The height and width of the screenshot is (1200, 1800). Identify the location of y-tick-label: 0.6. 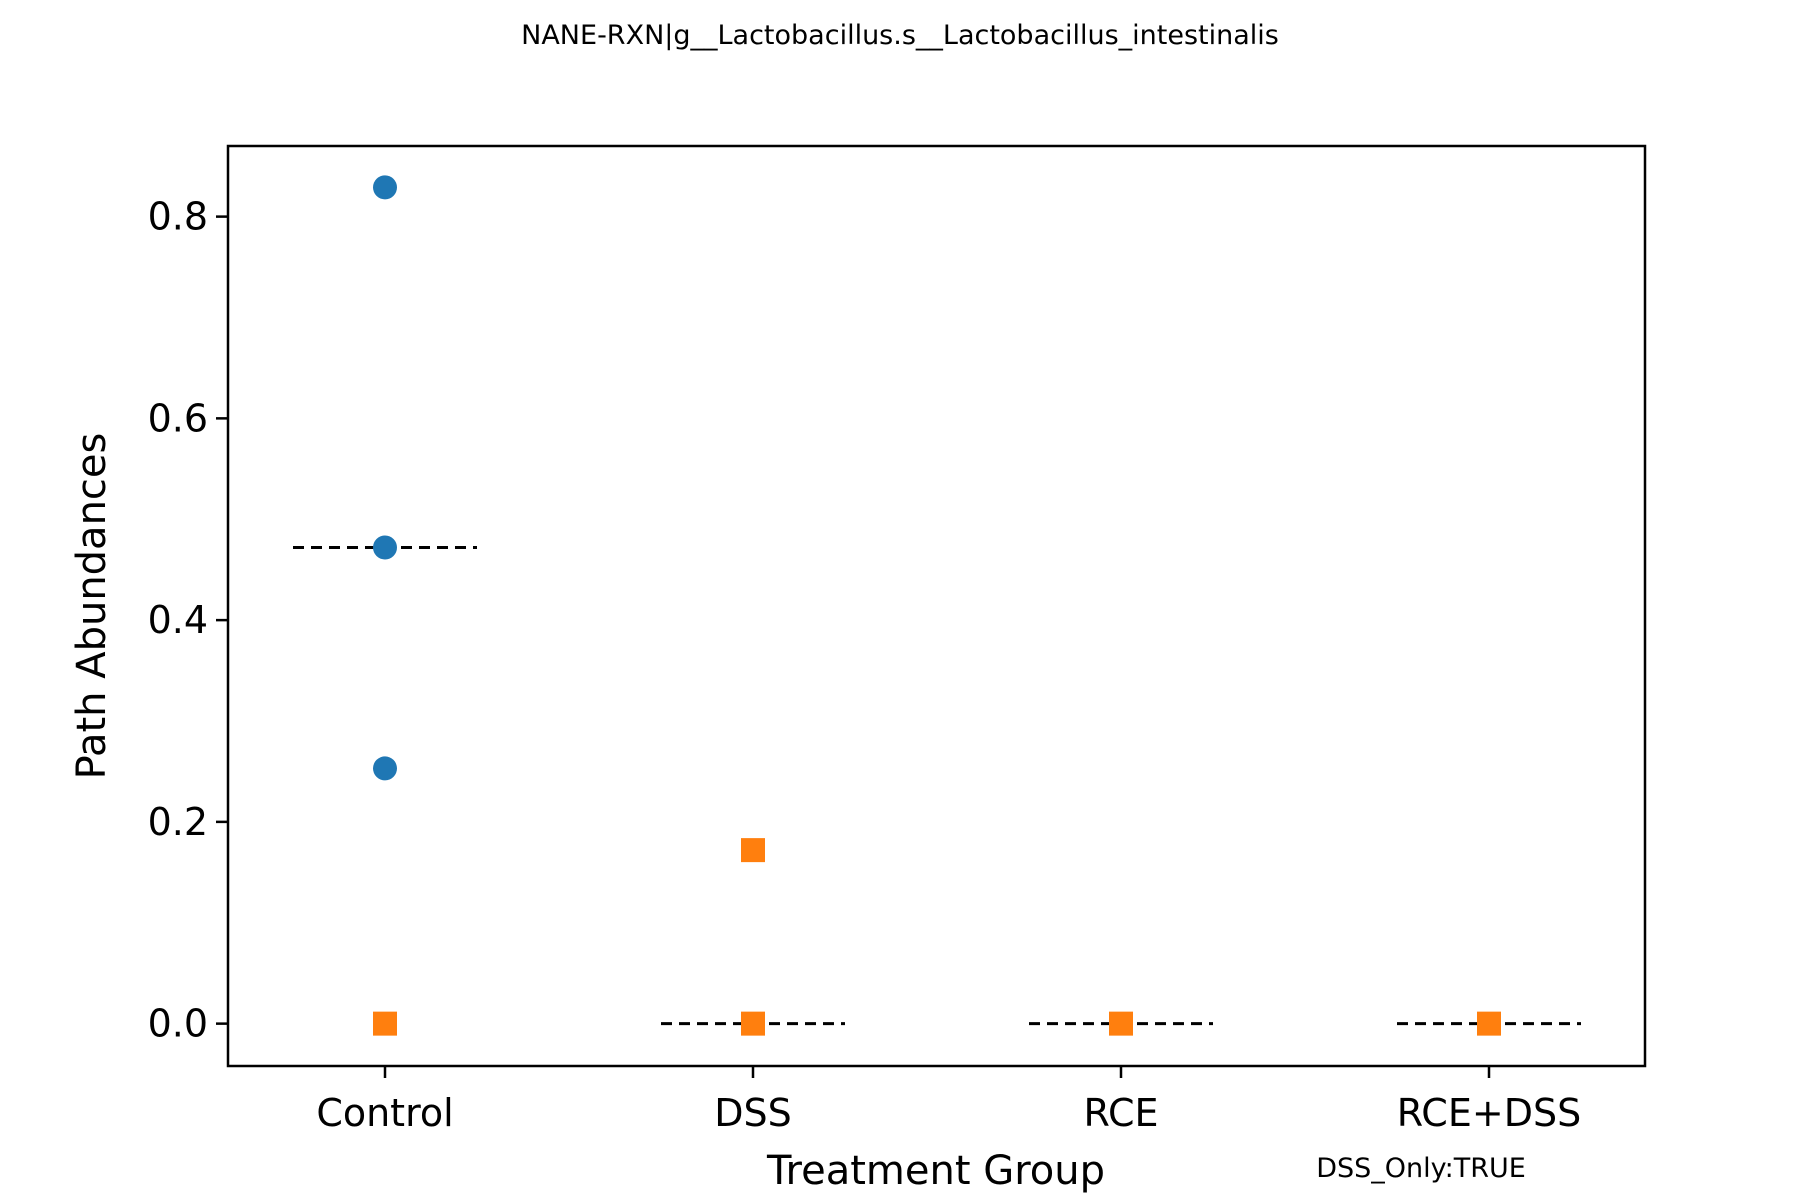
(178, 418).